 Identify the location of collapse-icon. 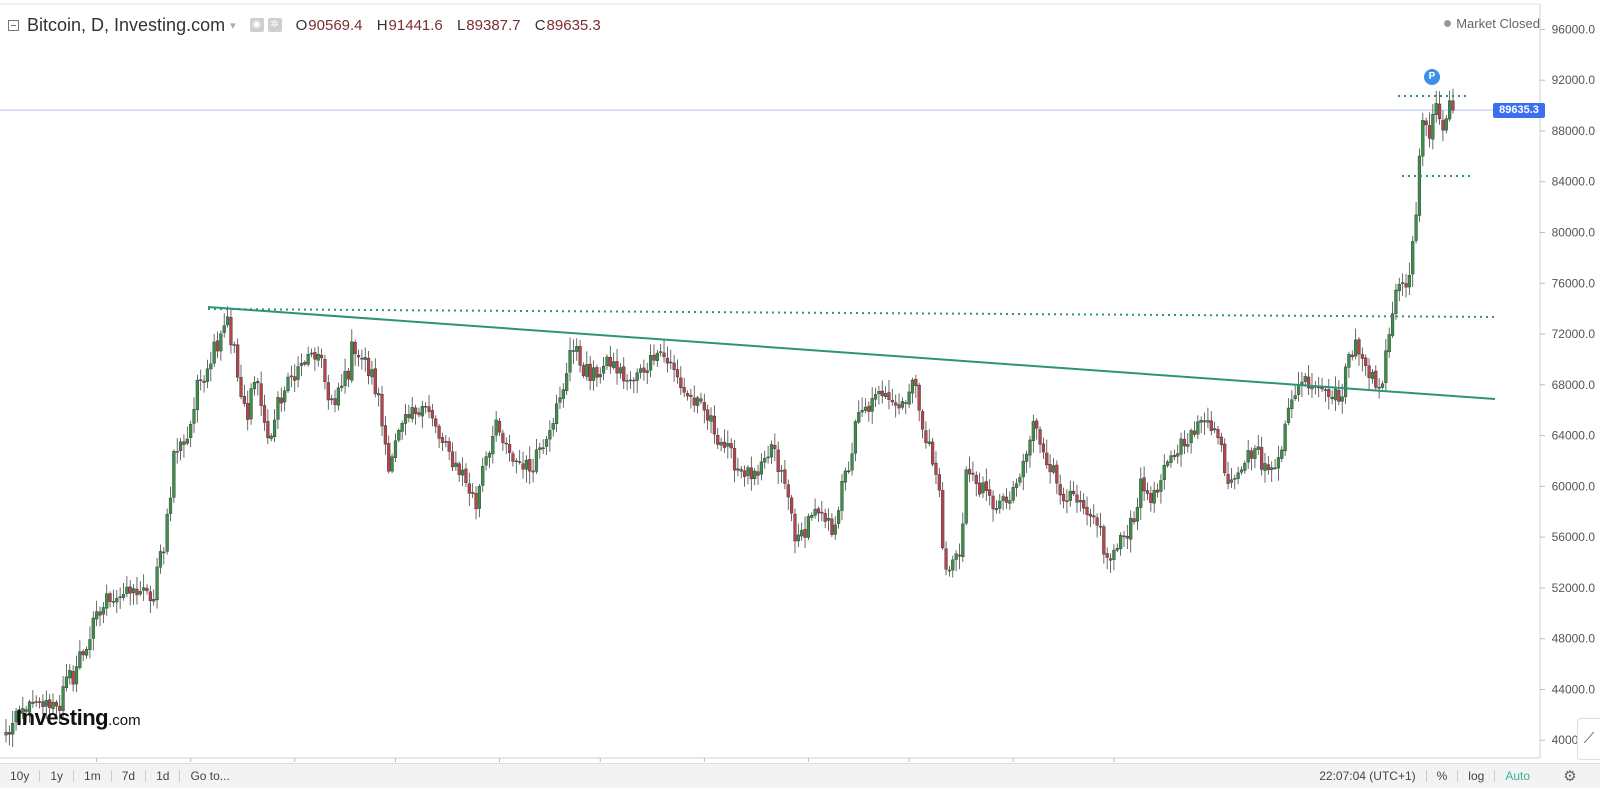
(13, 25).